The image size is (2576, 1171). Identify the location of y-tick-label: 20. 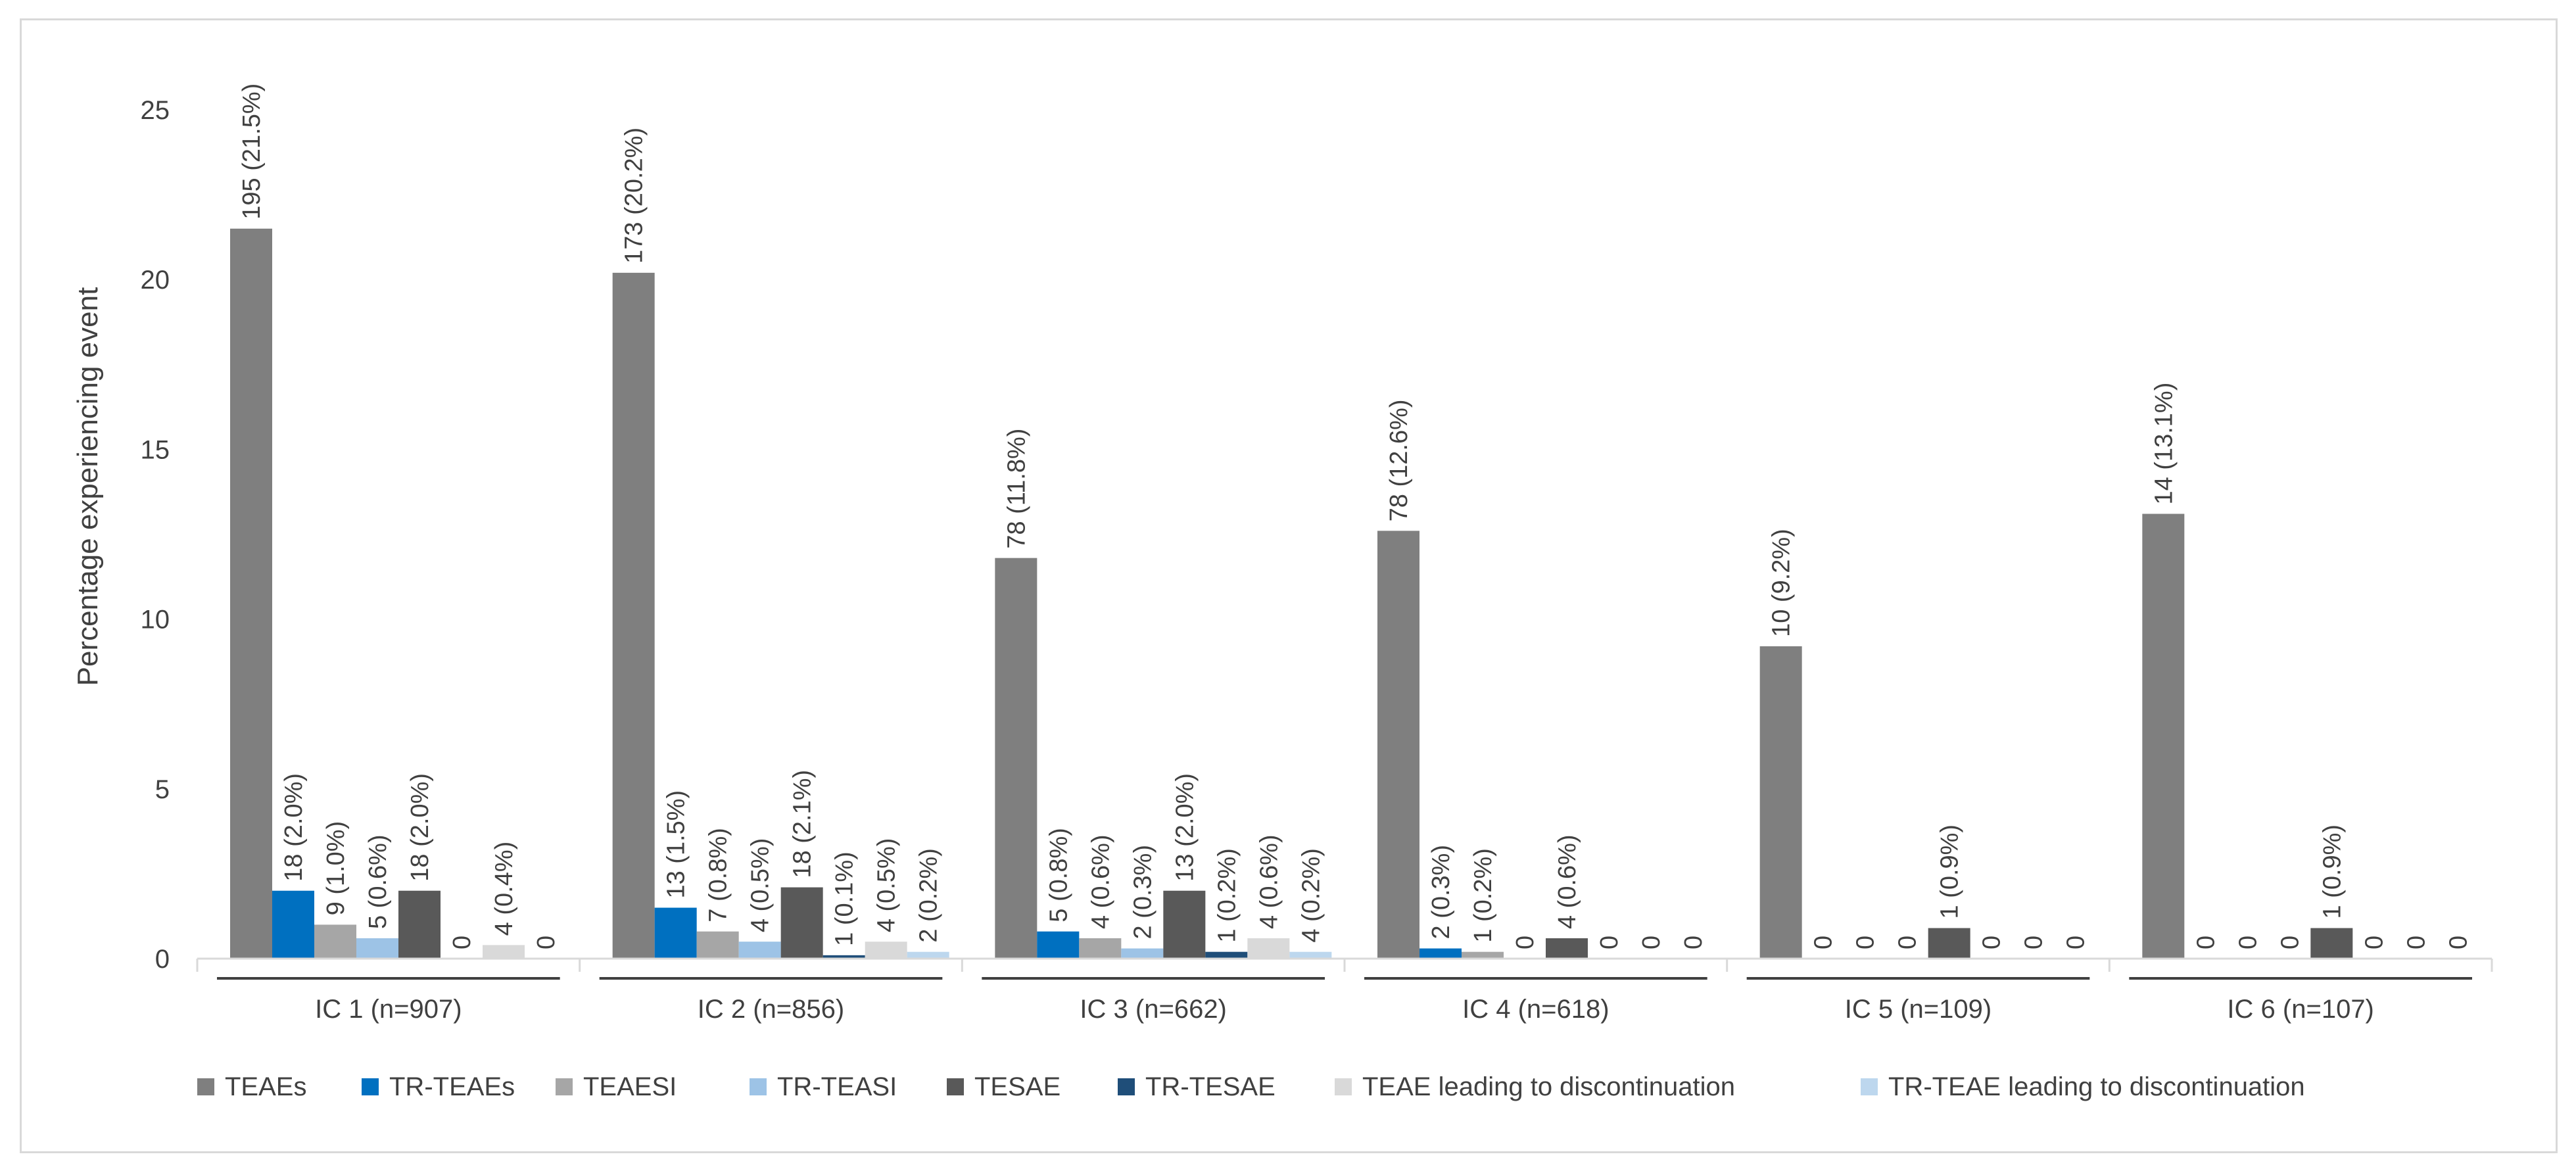
(155, 280).